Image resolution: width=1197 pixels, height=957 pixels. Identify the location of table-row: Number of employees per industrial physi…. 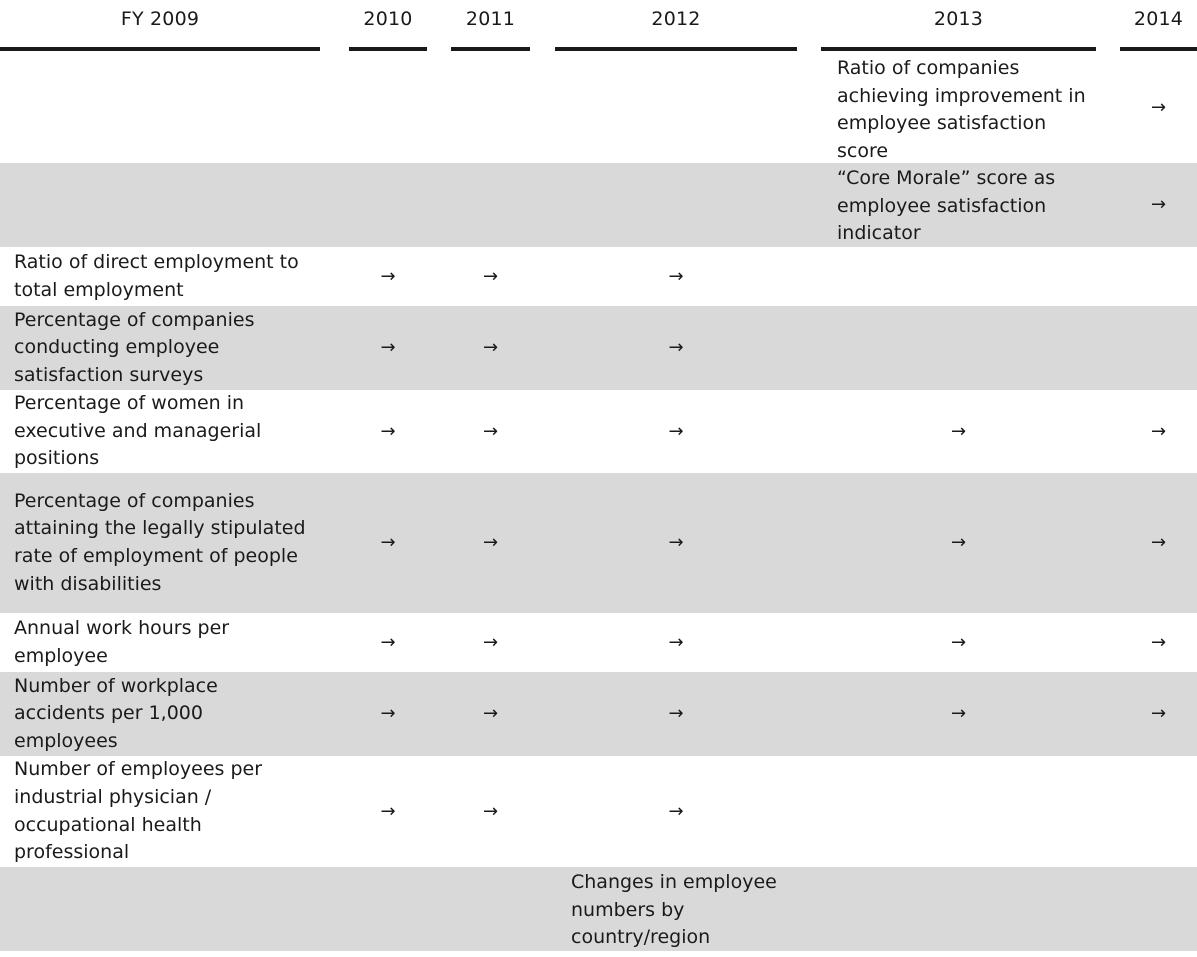
(598, 811).